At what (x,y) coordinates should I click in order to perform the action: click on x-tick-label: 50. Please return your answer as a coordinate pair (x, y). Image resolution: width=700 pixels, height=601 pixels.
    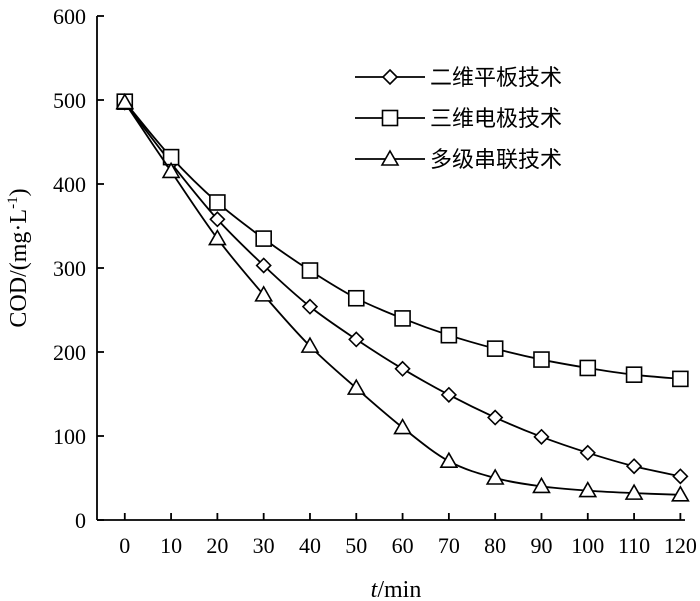
    Looking at the image, I should click on (356, 545).